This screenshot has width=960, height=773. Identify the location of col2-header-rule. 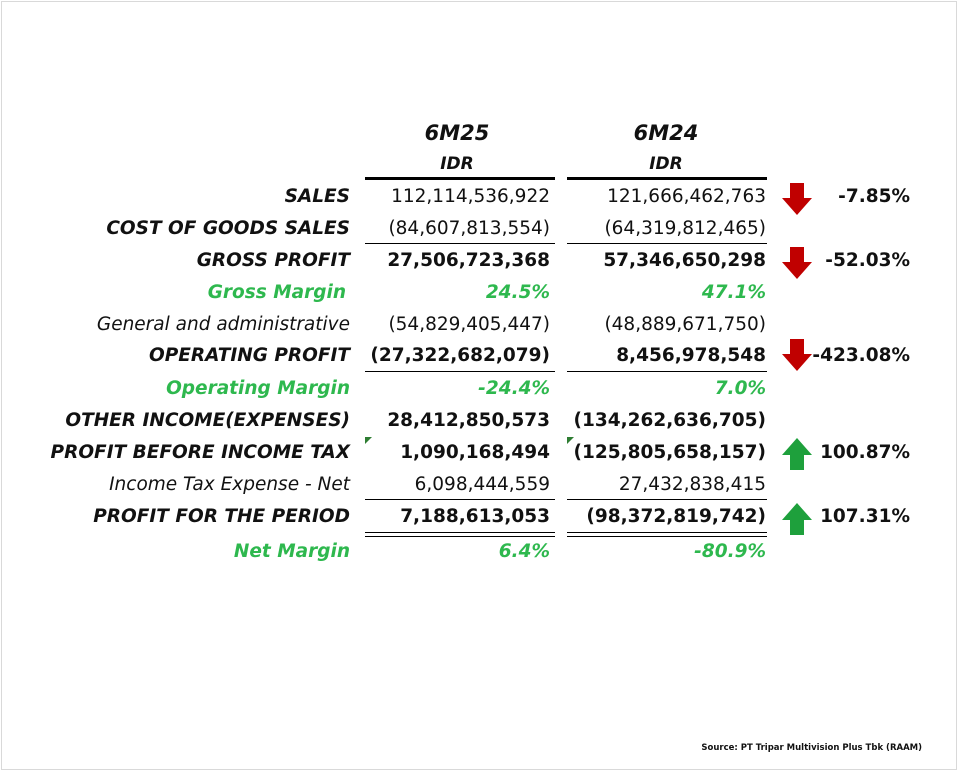
(667, 178).